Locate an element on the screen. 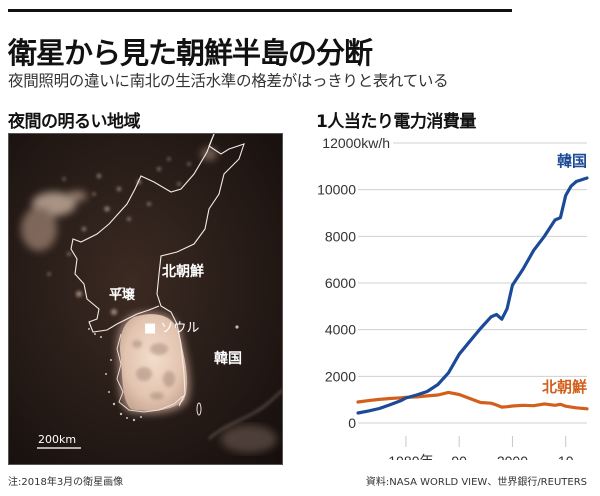 The image size is (600, 496). label-pyongyang: 平壌 is located at coordinates (122, 295).